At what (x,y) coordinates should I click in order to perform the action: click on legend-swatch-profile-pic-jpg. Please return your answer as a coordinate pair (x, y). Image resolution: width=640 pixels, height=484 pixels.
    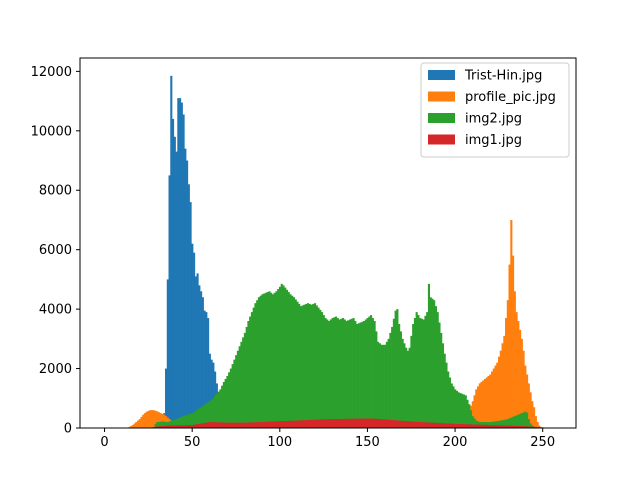
    Looking at the image, I should click on (441, 97).